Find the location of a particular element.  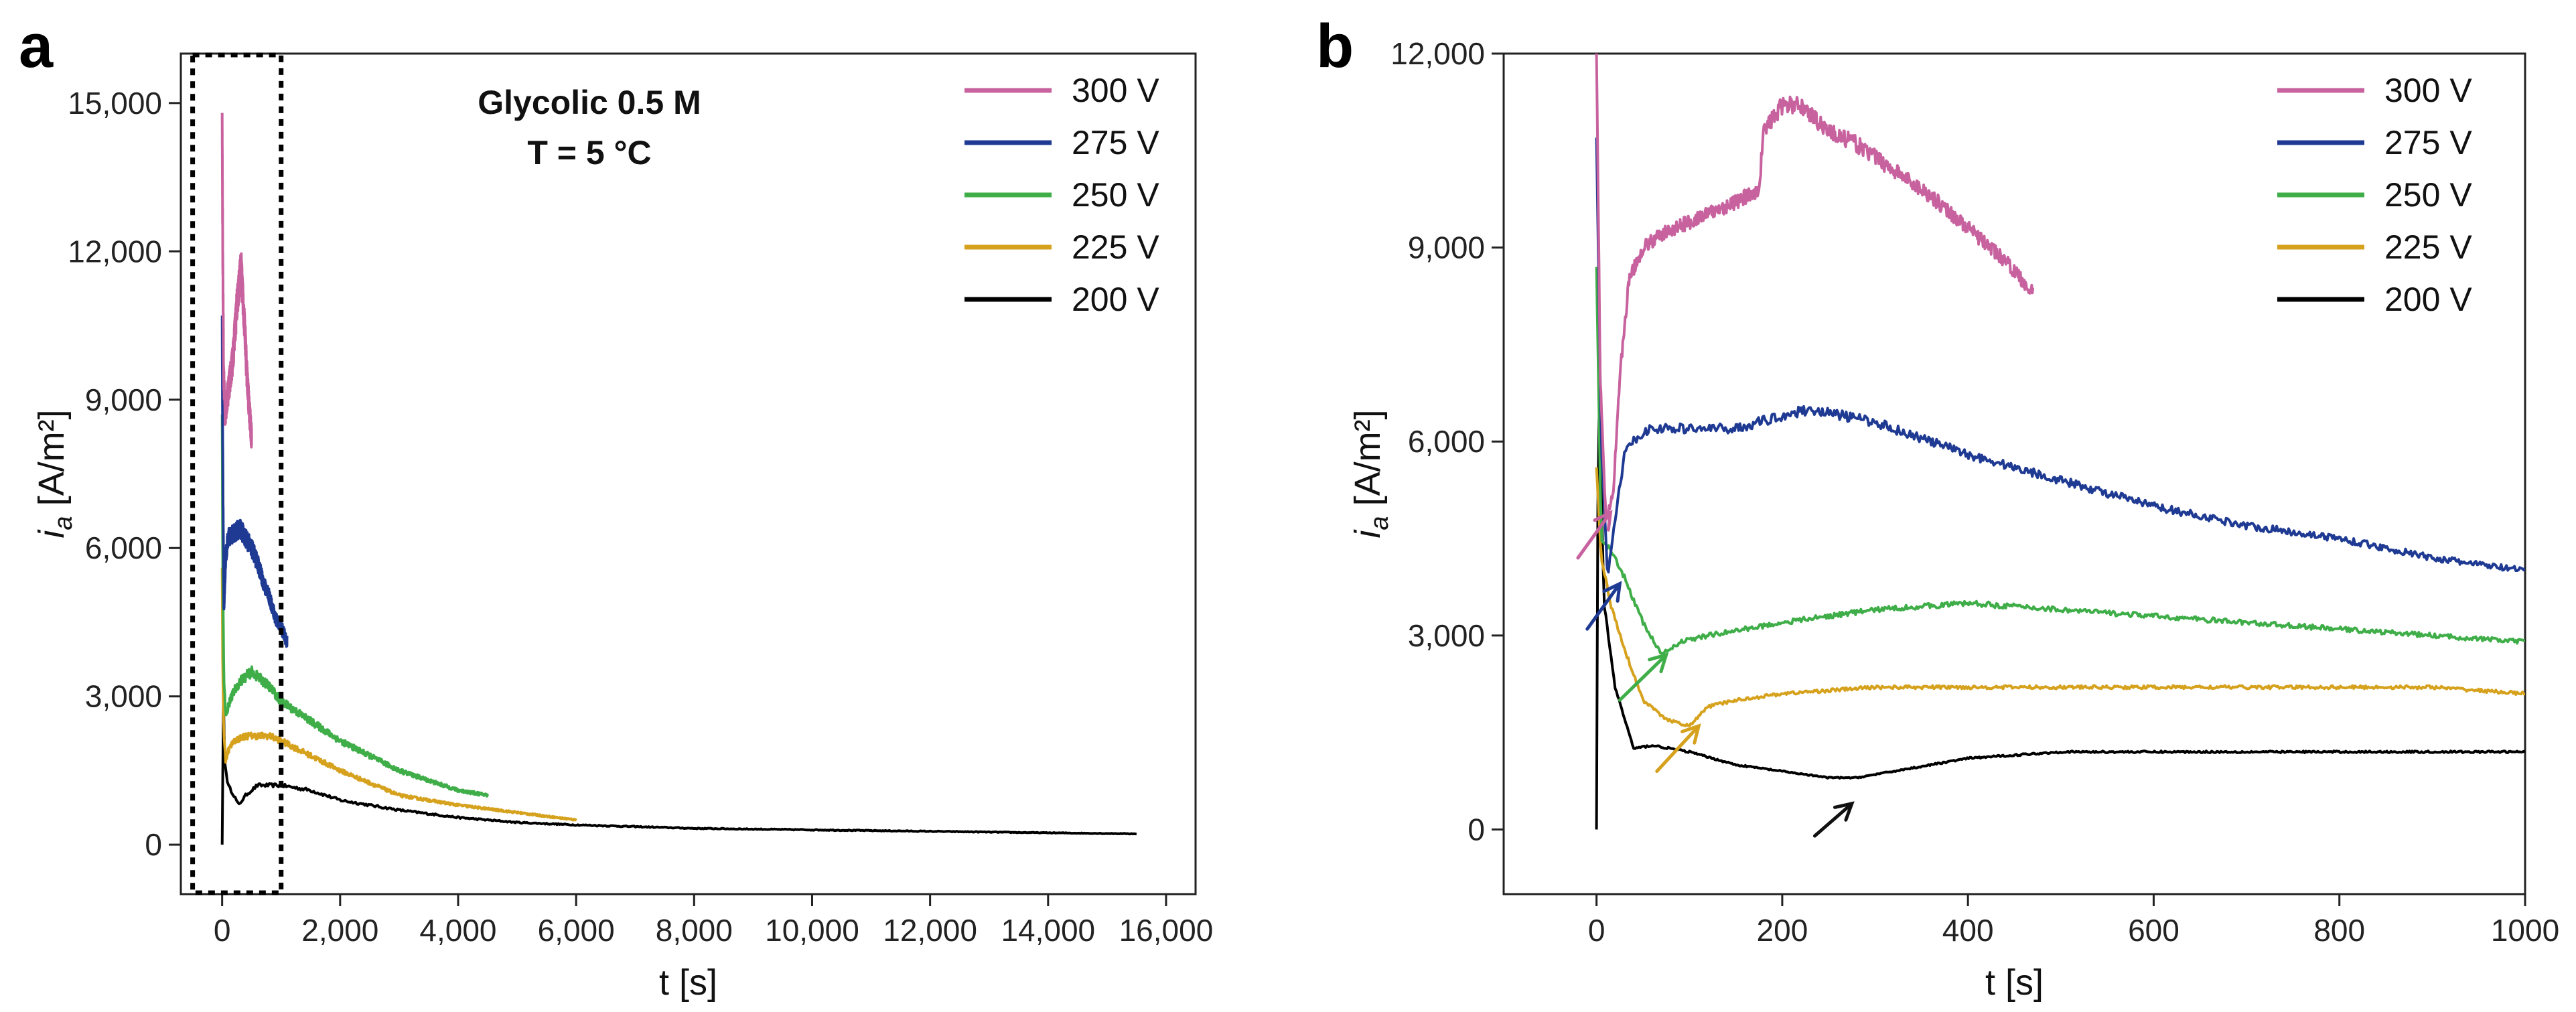

x-tick-label: 16,000 is located at coordinates (1166, 930).